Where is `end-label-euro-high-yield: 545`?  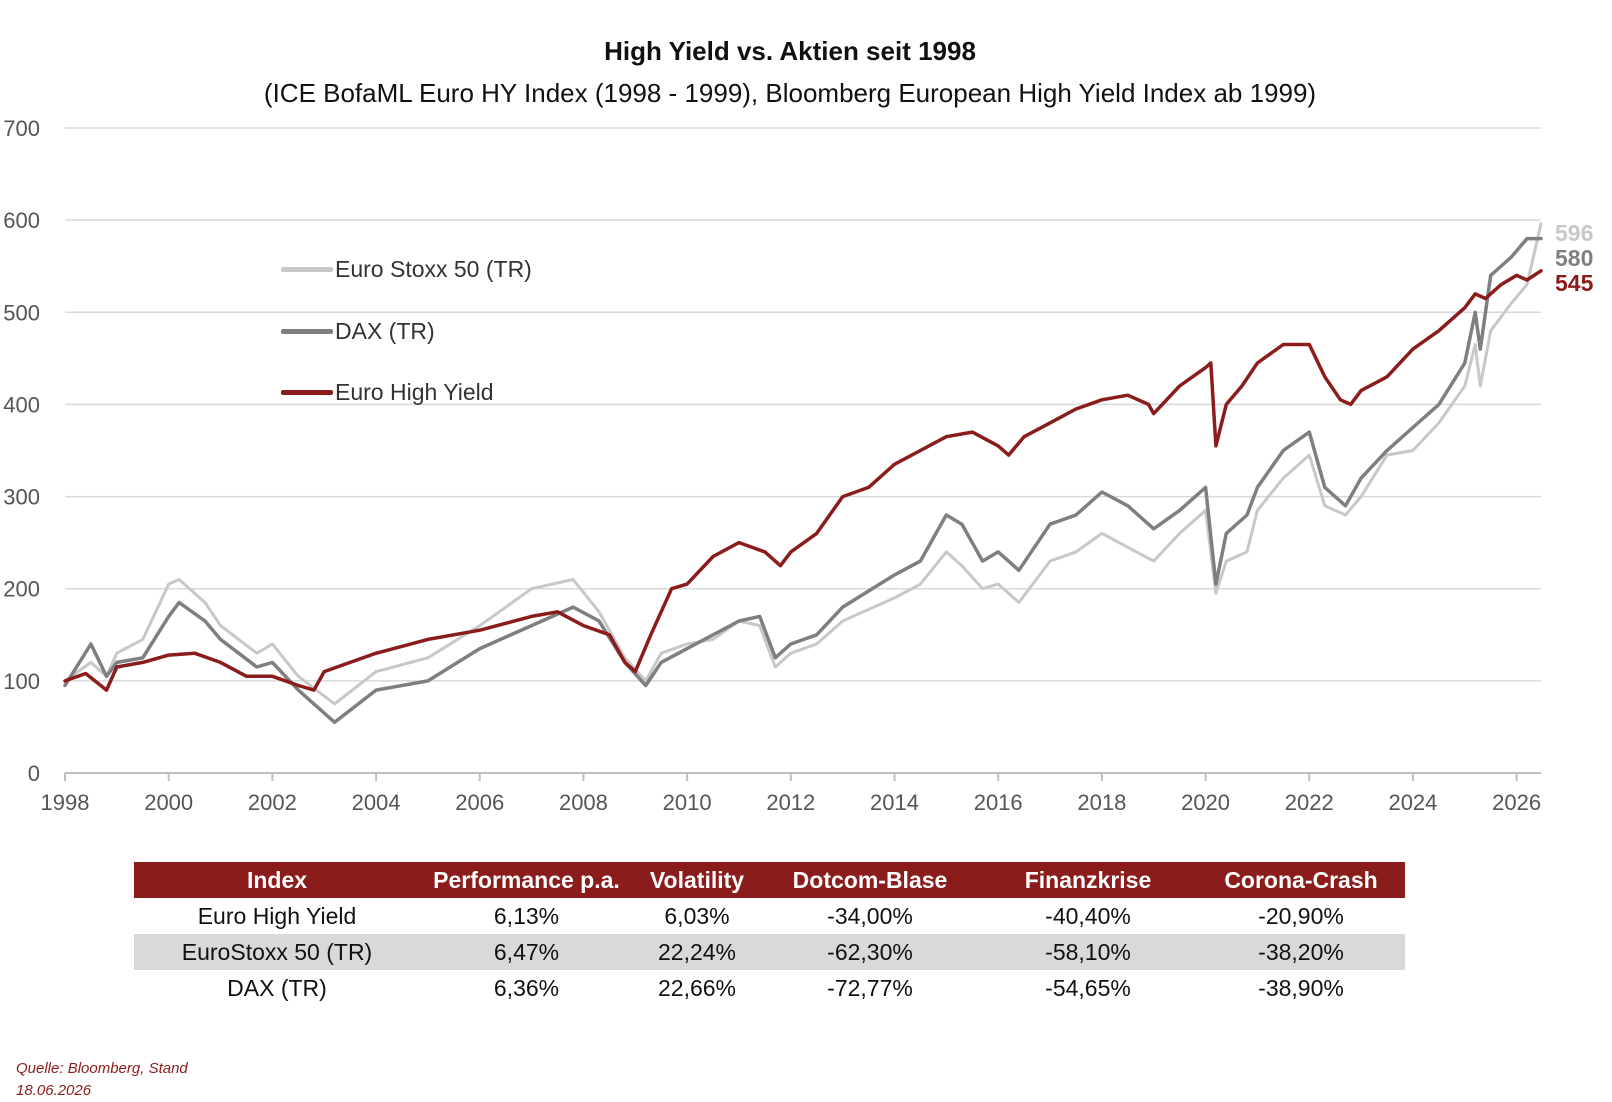
end-label-euro-high-yield: 545 is located at coordinates (1574, 283).